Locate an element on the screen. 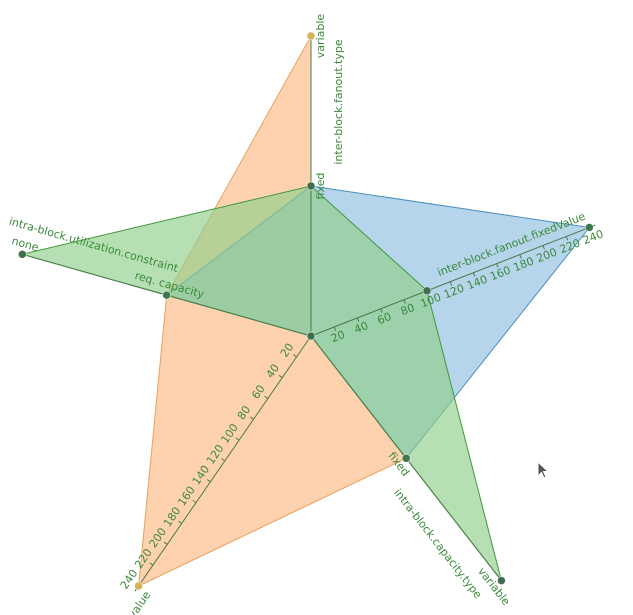 This screenshot has width=633, height=615. category-label: variable is located at coordinates (320, 36).